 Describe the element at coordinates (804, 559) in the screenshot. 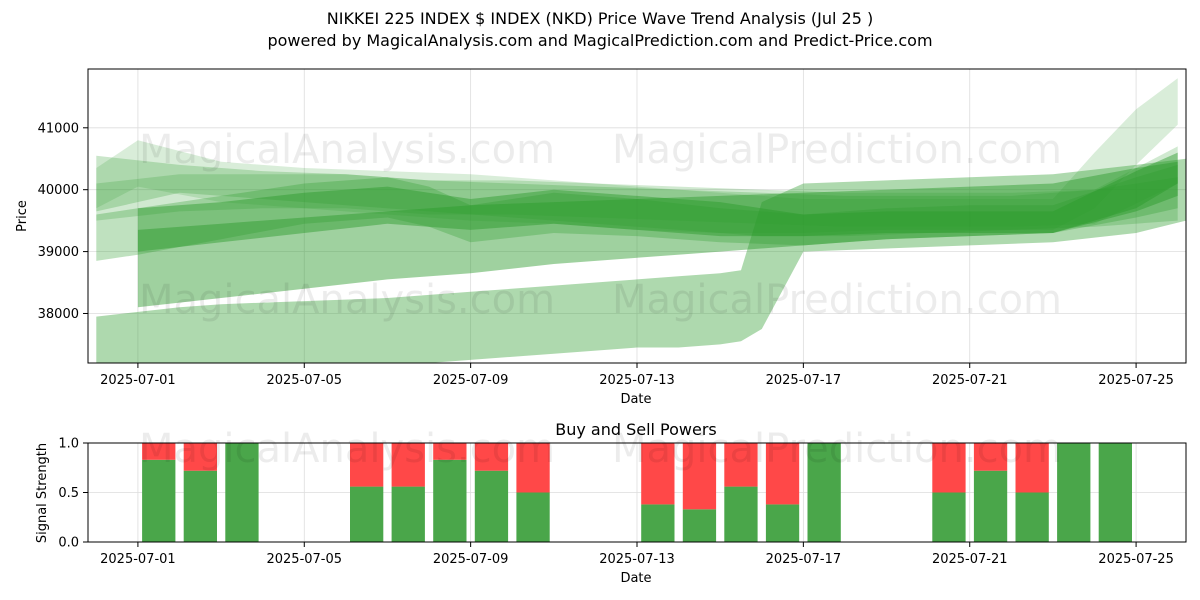

I see `powers-x-tick-label: 2025-07-17` at that location.